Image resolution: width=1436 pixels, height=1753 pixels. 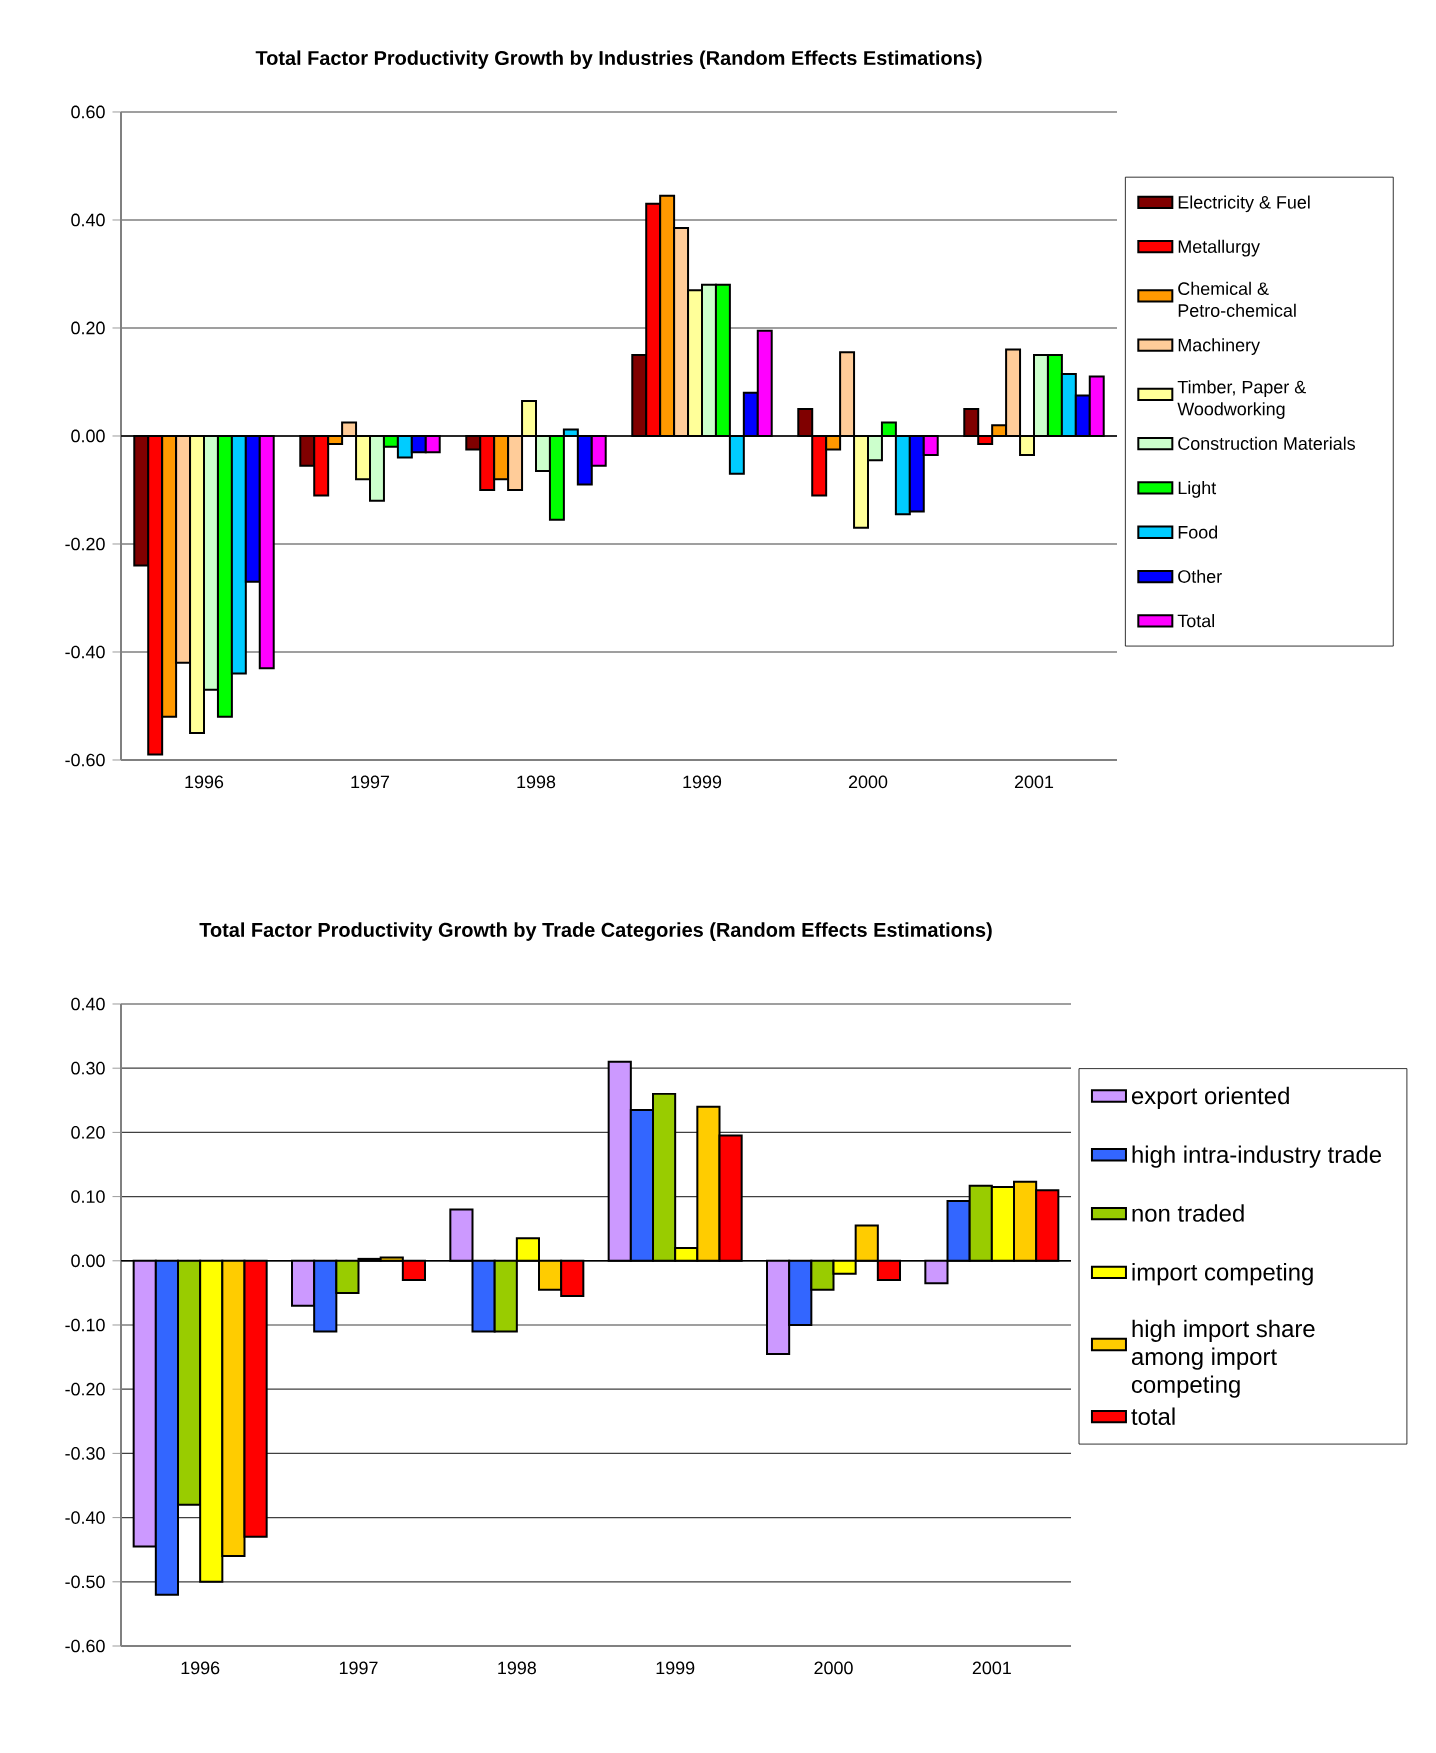 I want to click on legend-label: Electricity & Fuel, so click(x=1244, y=204).